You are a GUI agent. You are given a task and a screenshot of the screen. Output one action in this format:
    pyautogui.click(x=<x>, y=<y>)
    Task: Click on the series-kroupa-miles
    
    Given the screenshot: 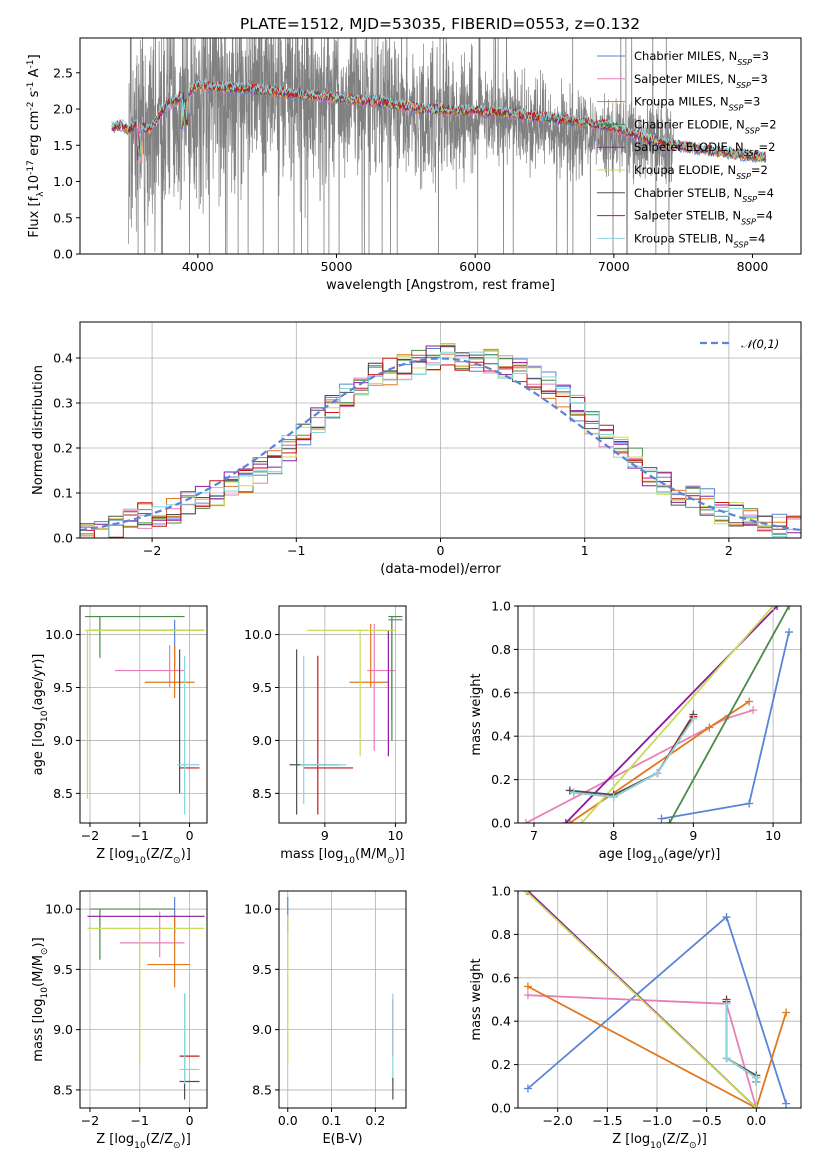 What is the action you would take?
    pyautogui.click(x=659, y=760)
    